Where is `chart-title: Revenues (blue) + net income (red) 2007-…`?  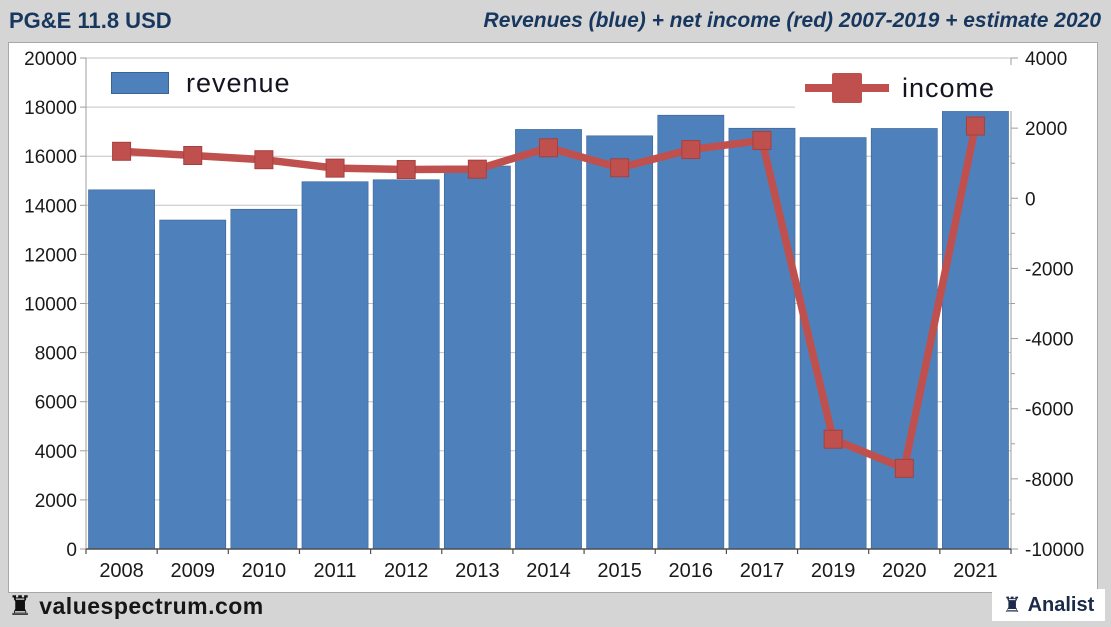 chart-title: Revenues (blue) + net income (red) 2007-… is located at coordinates (792, 20).